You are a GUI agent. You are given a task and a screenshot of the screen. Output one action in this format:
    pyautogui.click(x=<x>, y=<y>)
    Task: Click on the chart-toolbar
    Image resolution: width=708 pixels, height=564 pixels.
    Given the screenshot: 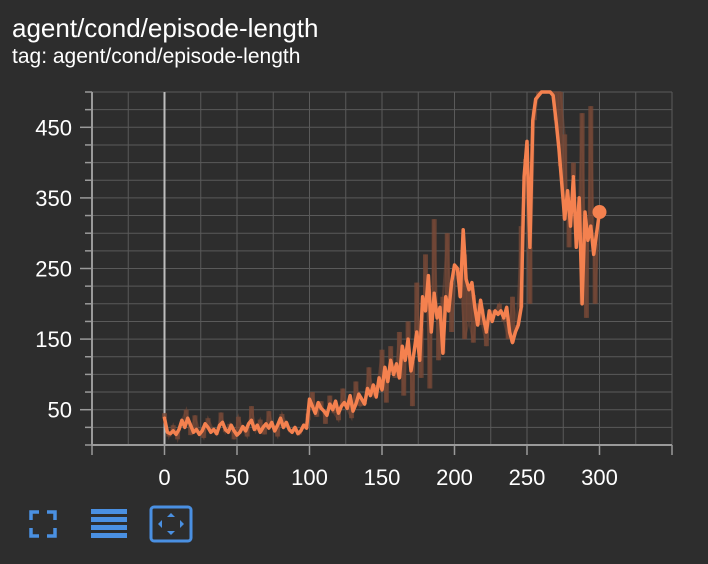 What is the action you would take?
    pyautogui.click(x=107, y=524)
    